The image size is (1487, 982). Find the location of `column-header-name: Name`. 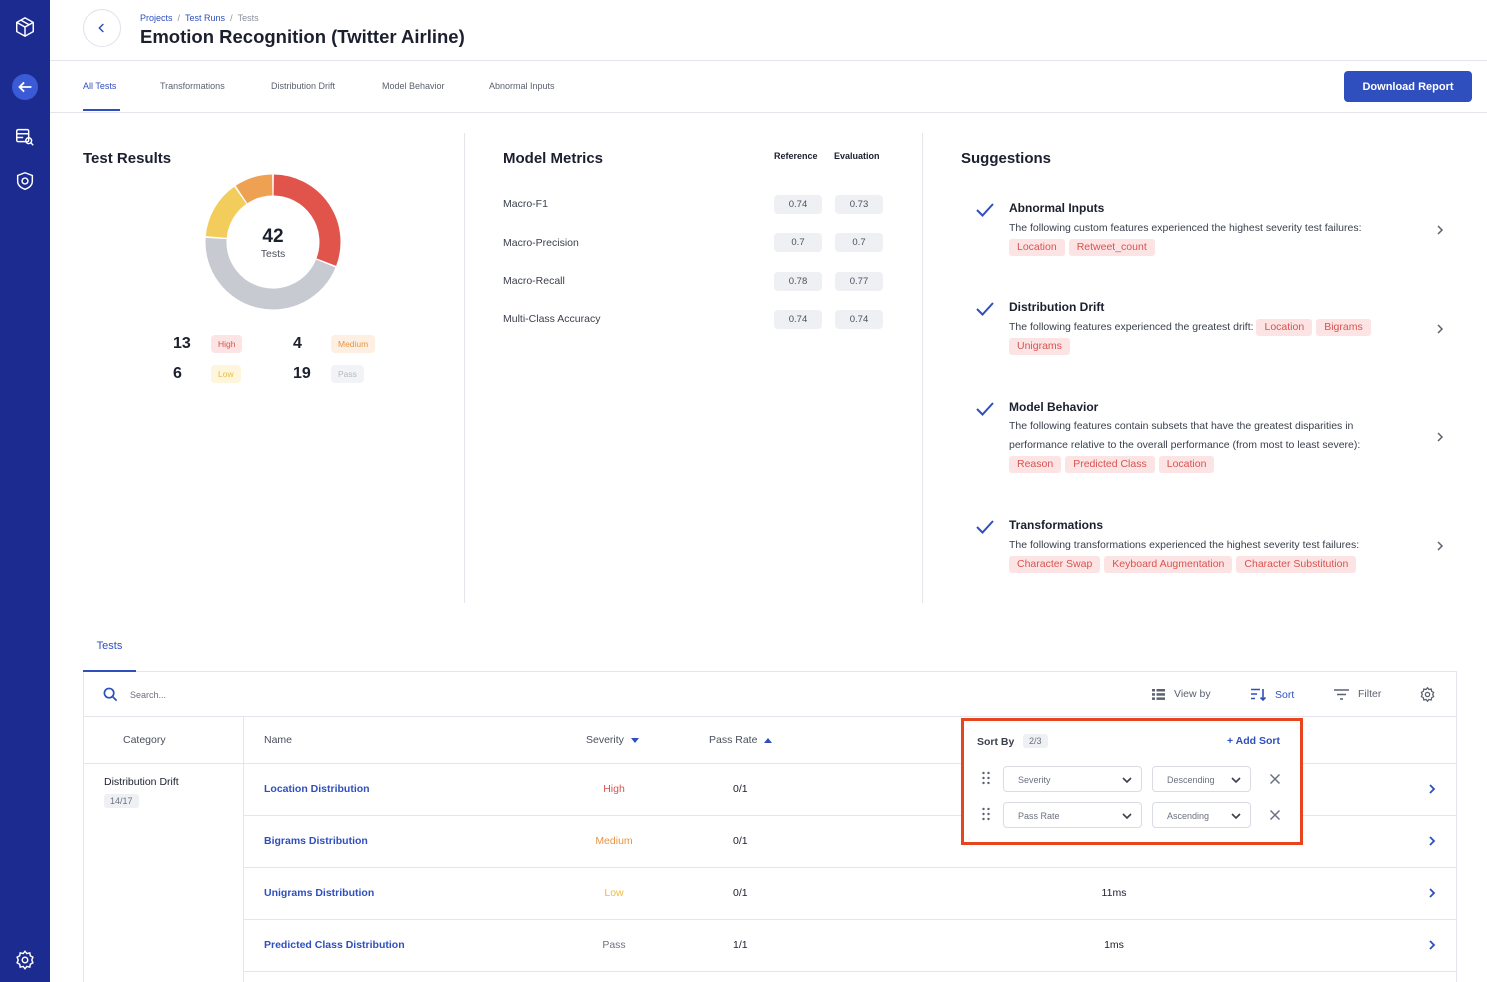

column-header-name: Name is located at coordinates (278, 740).